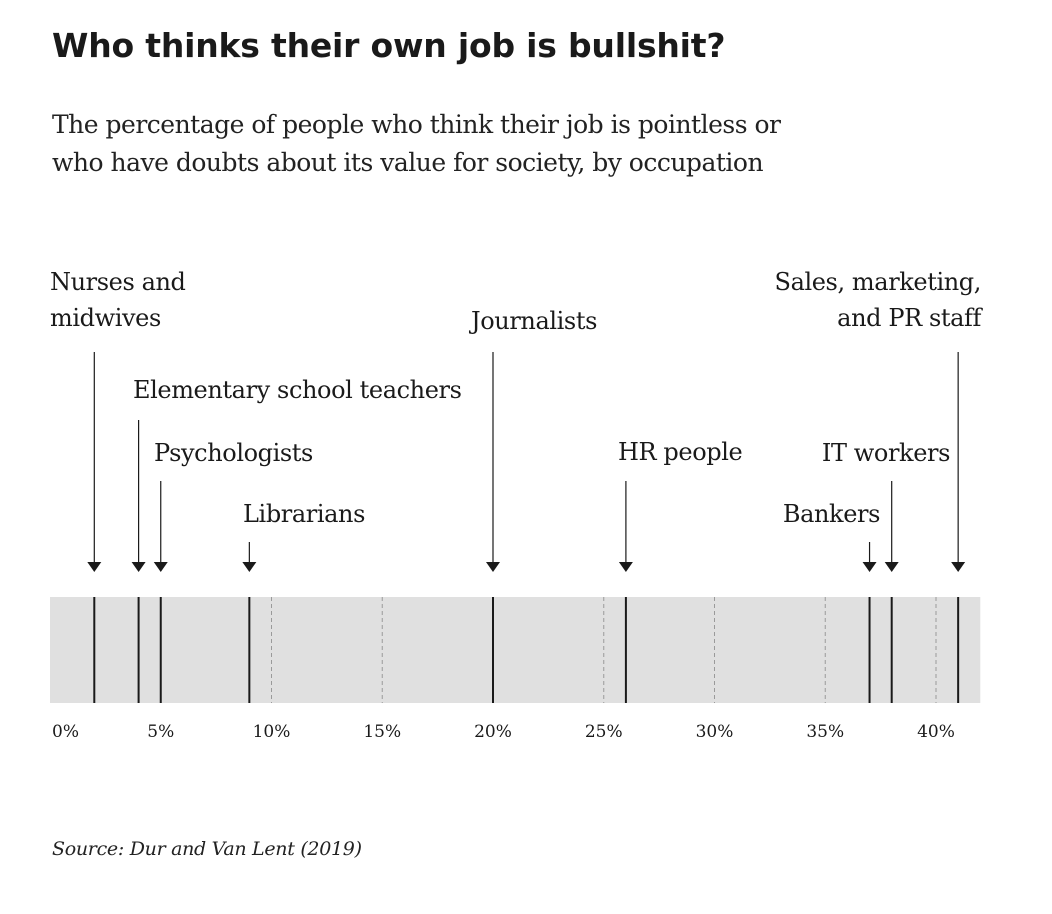  I want to click on tick-label: 20%, so click(493, 732).